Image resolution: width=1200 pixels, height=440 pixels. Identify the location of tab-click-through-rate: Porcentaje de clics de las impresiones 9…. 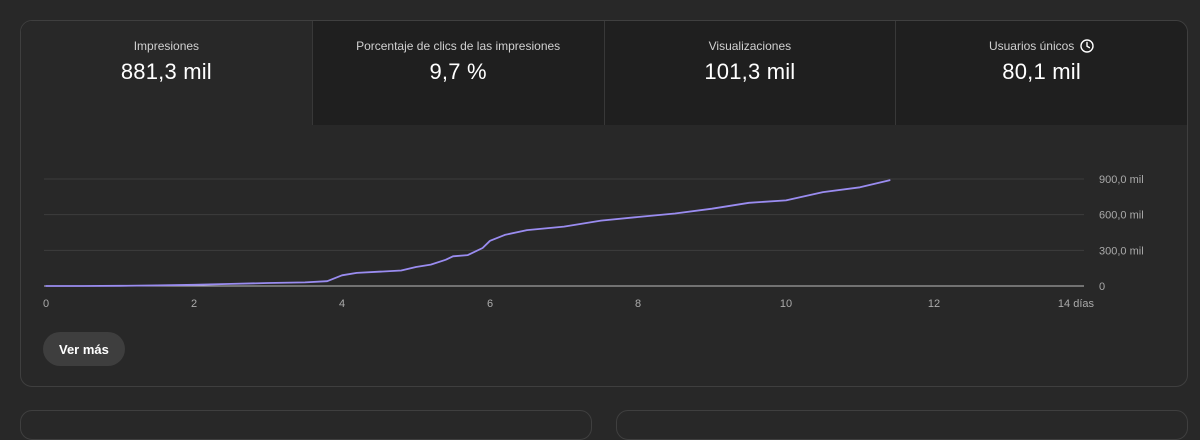
(457, 73).